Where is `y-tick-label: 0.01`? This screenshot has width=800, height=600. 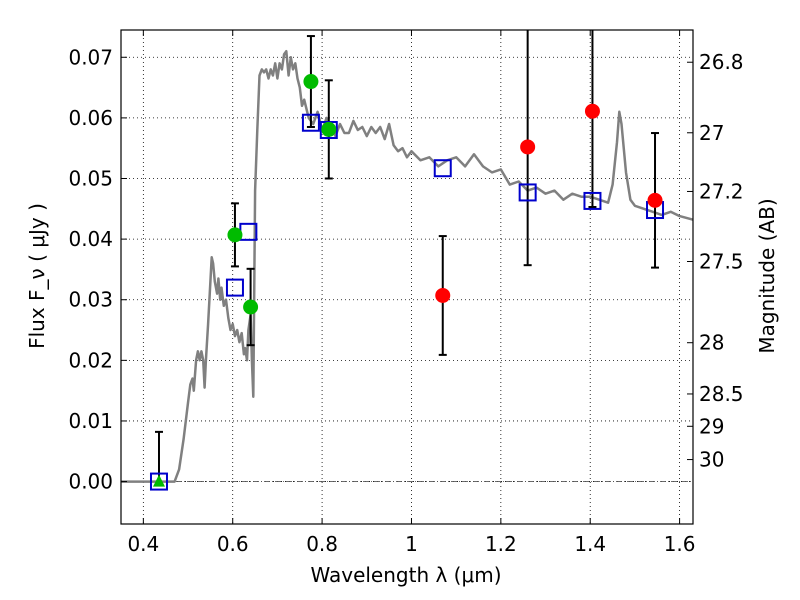 y-tick-label: 0.01 is located at coordinates (90, 421).